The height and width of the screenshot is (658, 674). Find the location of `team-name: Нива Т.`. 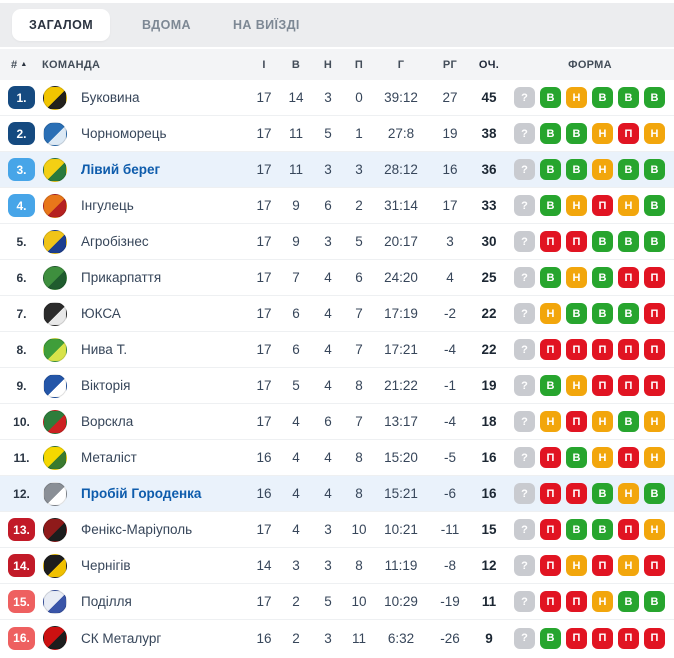

team-name: Нива Т. is located at coordinates (104, 349).